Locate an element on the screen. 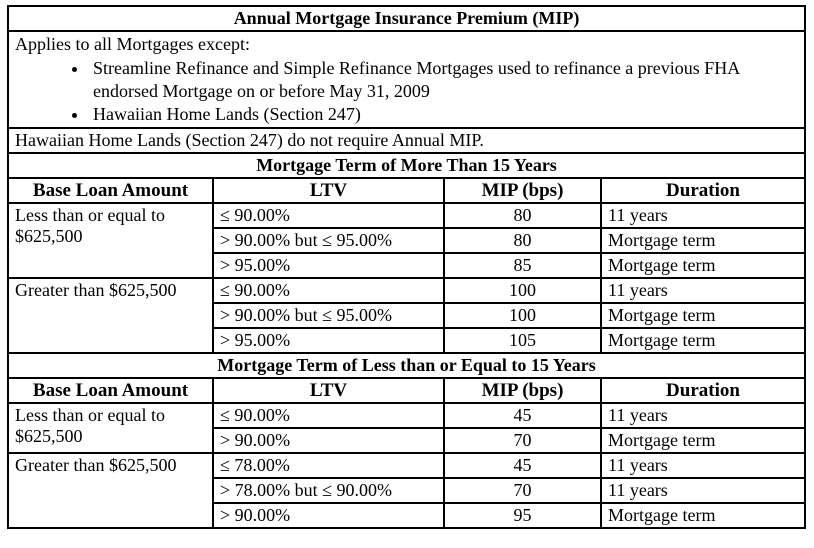  section-1-header: Mortgage Term of More Than 15 Years is located at coordinates (406, 165).